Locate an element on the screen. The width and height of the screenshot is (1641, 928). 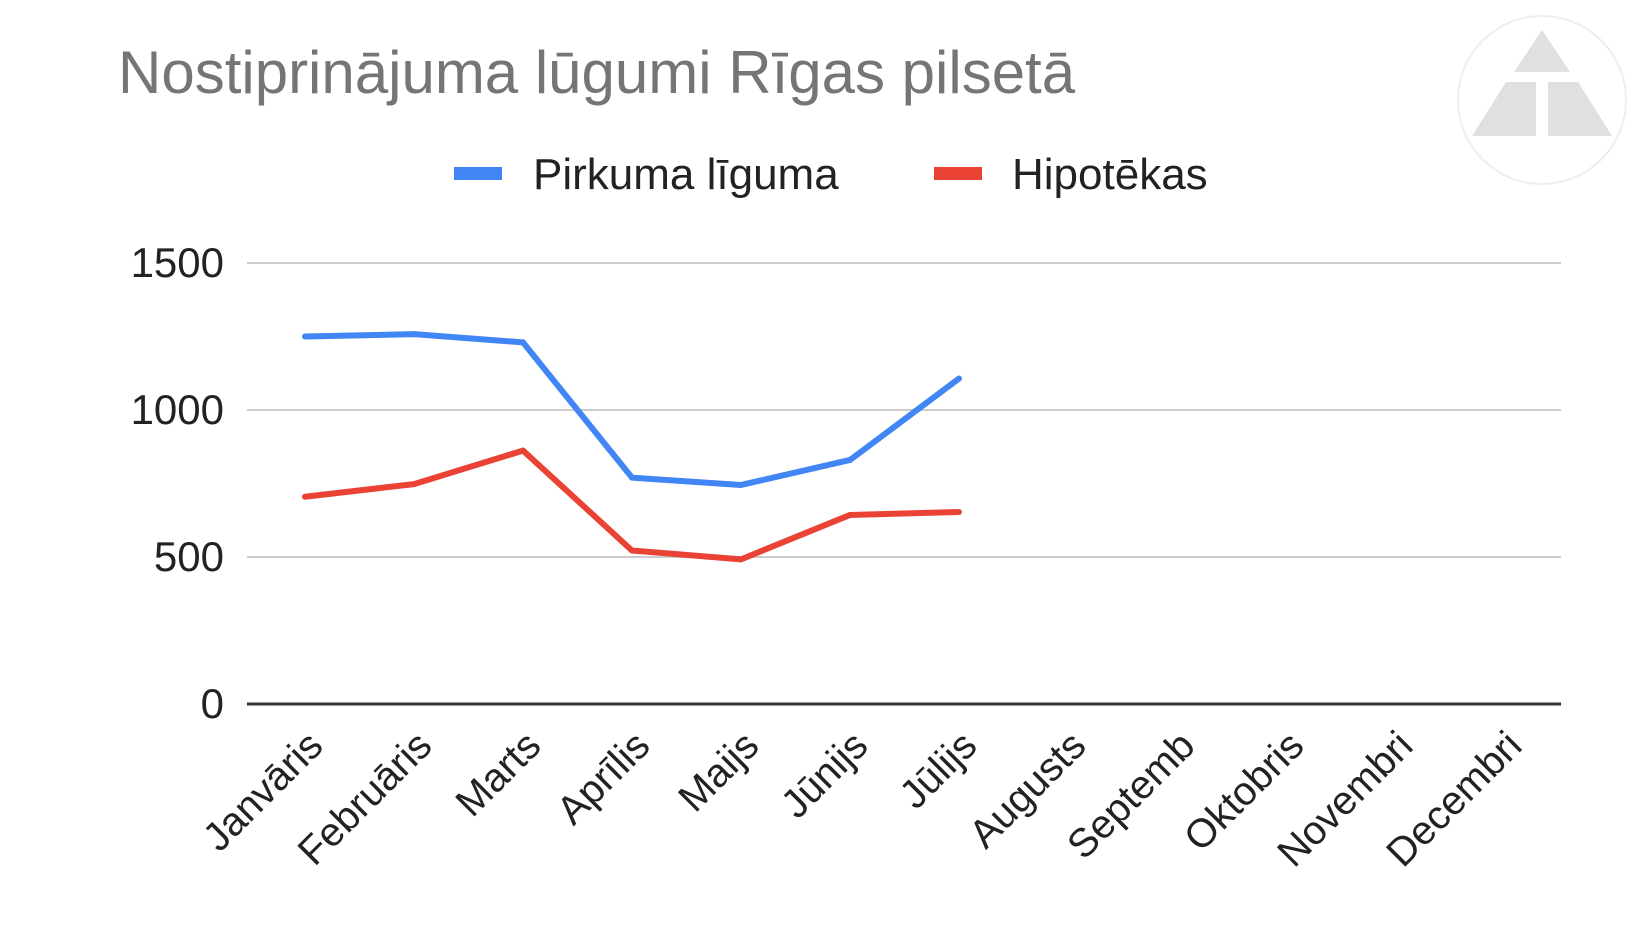
x-tick-label: Marts is located at coordinates (499, 774).